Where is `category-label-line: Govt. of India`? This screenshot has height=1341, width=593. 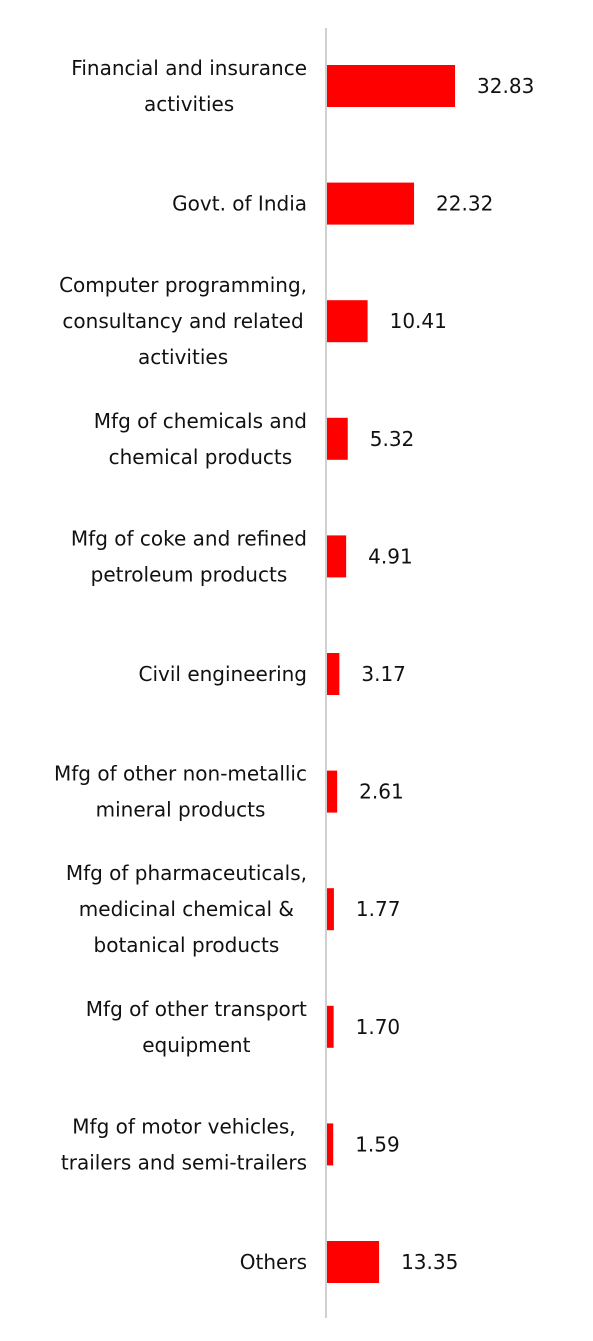
category-label-line: Govt. of India is located at coordinates (239, 204).